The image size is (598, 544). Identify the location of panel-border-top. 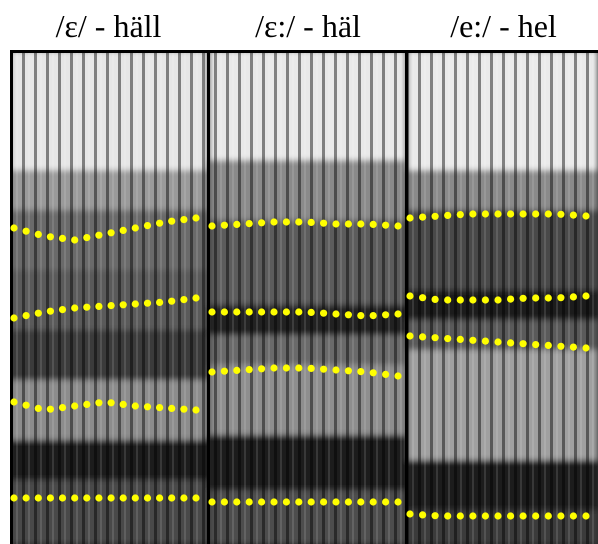
(304, 51).